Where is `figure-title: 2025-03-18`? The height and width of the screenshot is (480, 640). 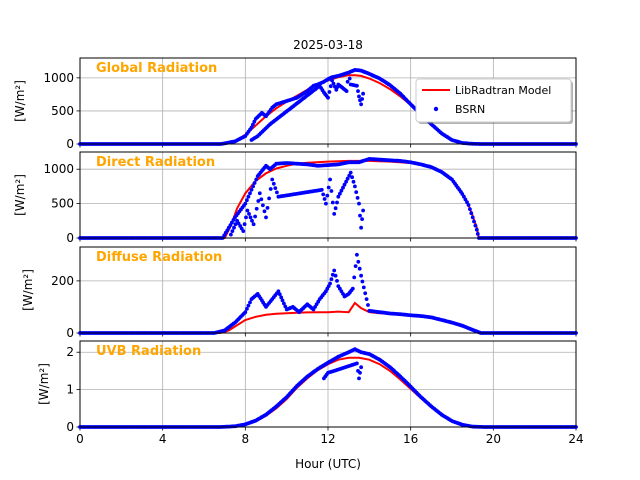
figure-title: 2025-03-18 is located at coordinates (328, 45).